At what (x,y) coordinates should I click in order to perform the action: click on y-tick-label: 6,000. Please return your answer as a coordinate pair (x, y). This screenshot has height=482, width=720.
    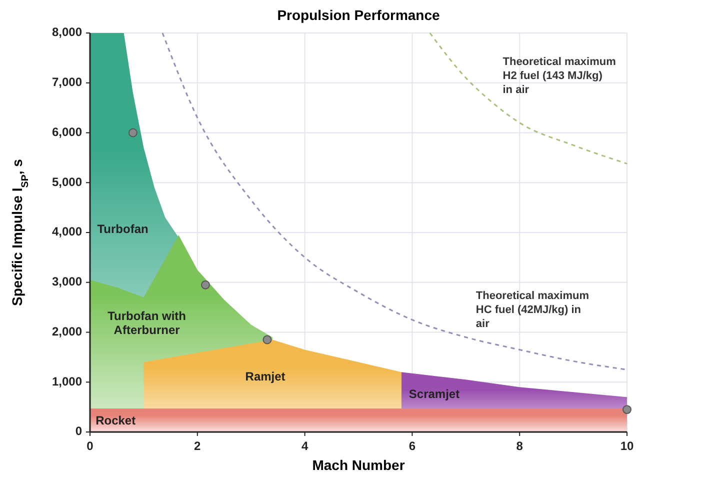
    Looking at the image, I should click on (67, 131).